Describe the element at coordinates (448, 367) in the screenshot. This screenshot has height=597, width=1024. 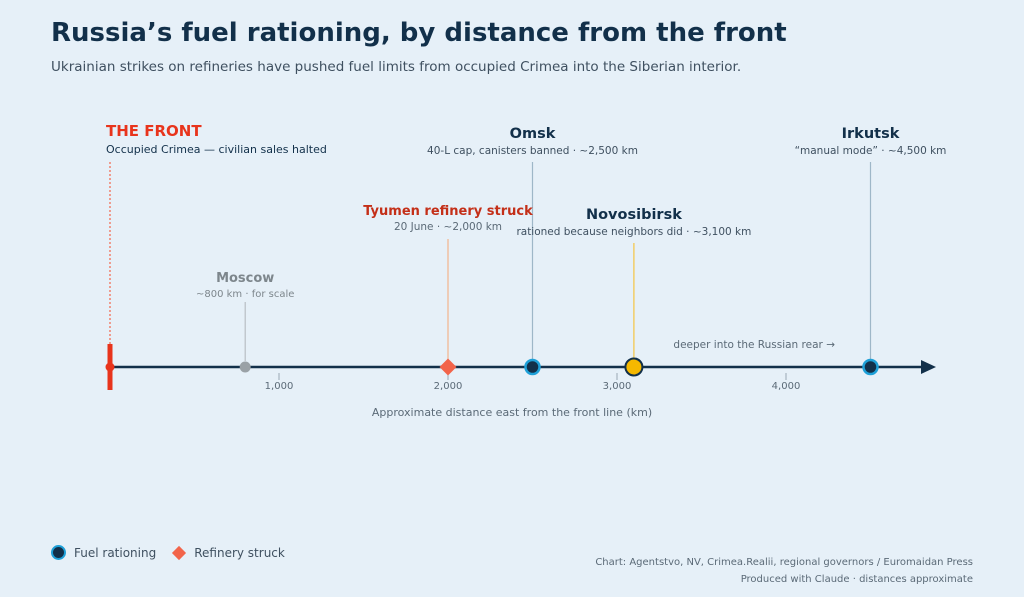
I see `tyumen-refinery-marker` at that location.